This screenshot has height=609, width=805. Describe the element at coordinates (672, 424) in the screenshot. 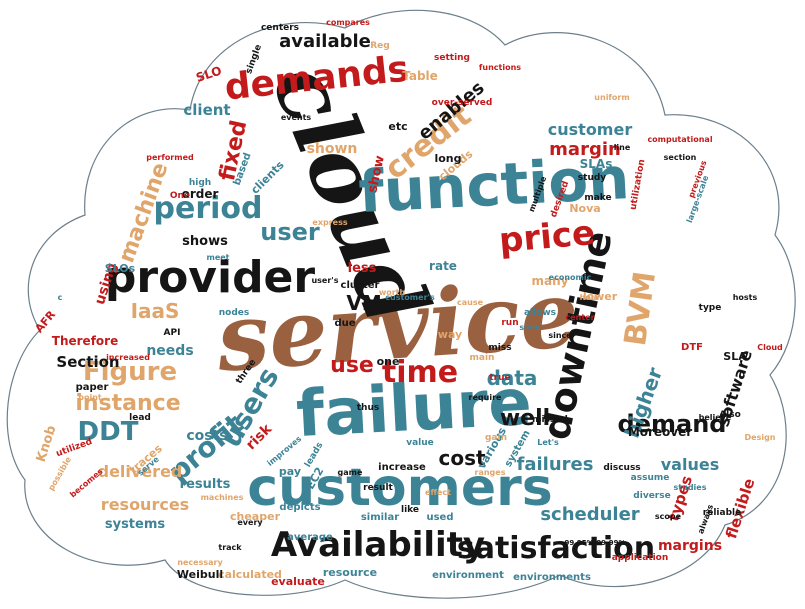

I see `word-demand: demand` at that location.